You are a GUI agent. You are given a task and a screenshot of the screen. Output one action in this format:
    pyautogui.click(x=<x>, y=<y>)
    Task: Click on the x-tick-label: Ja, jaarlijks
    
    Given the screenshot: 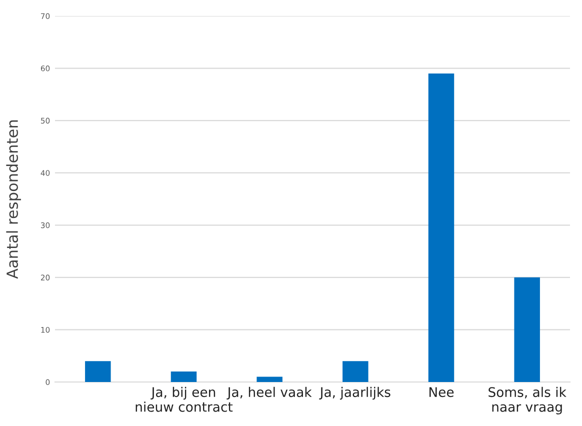 What is the action you would take?
    pyautogui.click(x=354, y=393)
    